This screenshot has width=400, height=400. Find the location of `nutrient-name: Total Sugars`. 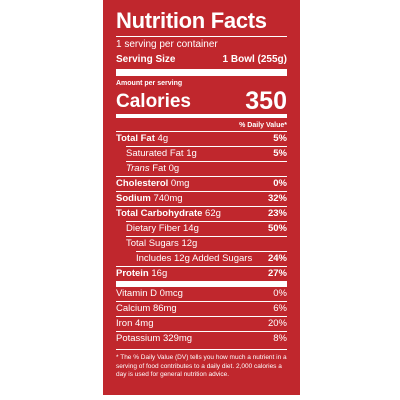

nutrient-name: Total Sugars is located at coordinates (152, 243).